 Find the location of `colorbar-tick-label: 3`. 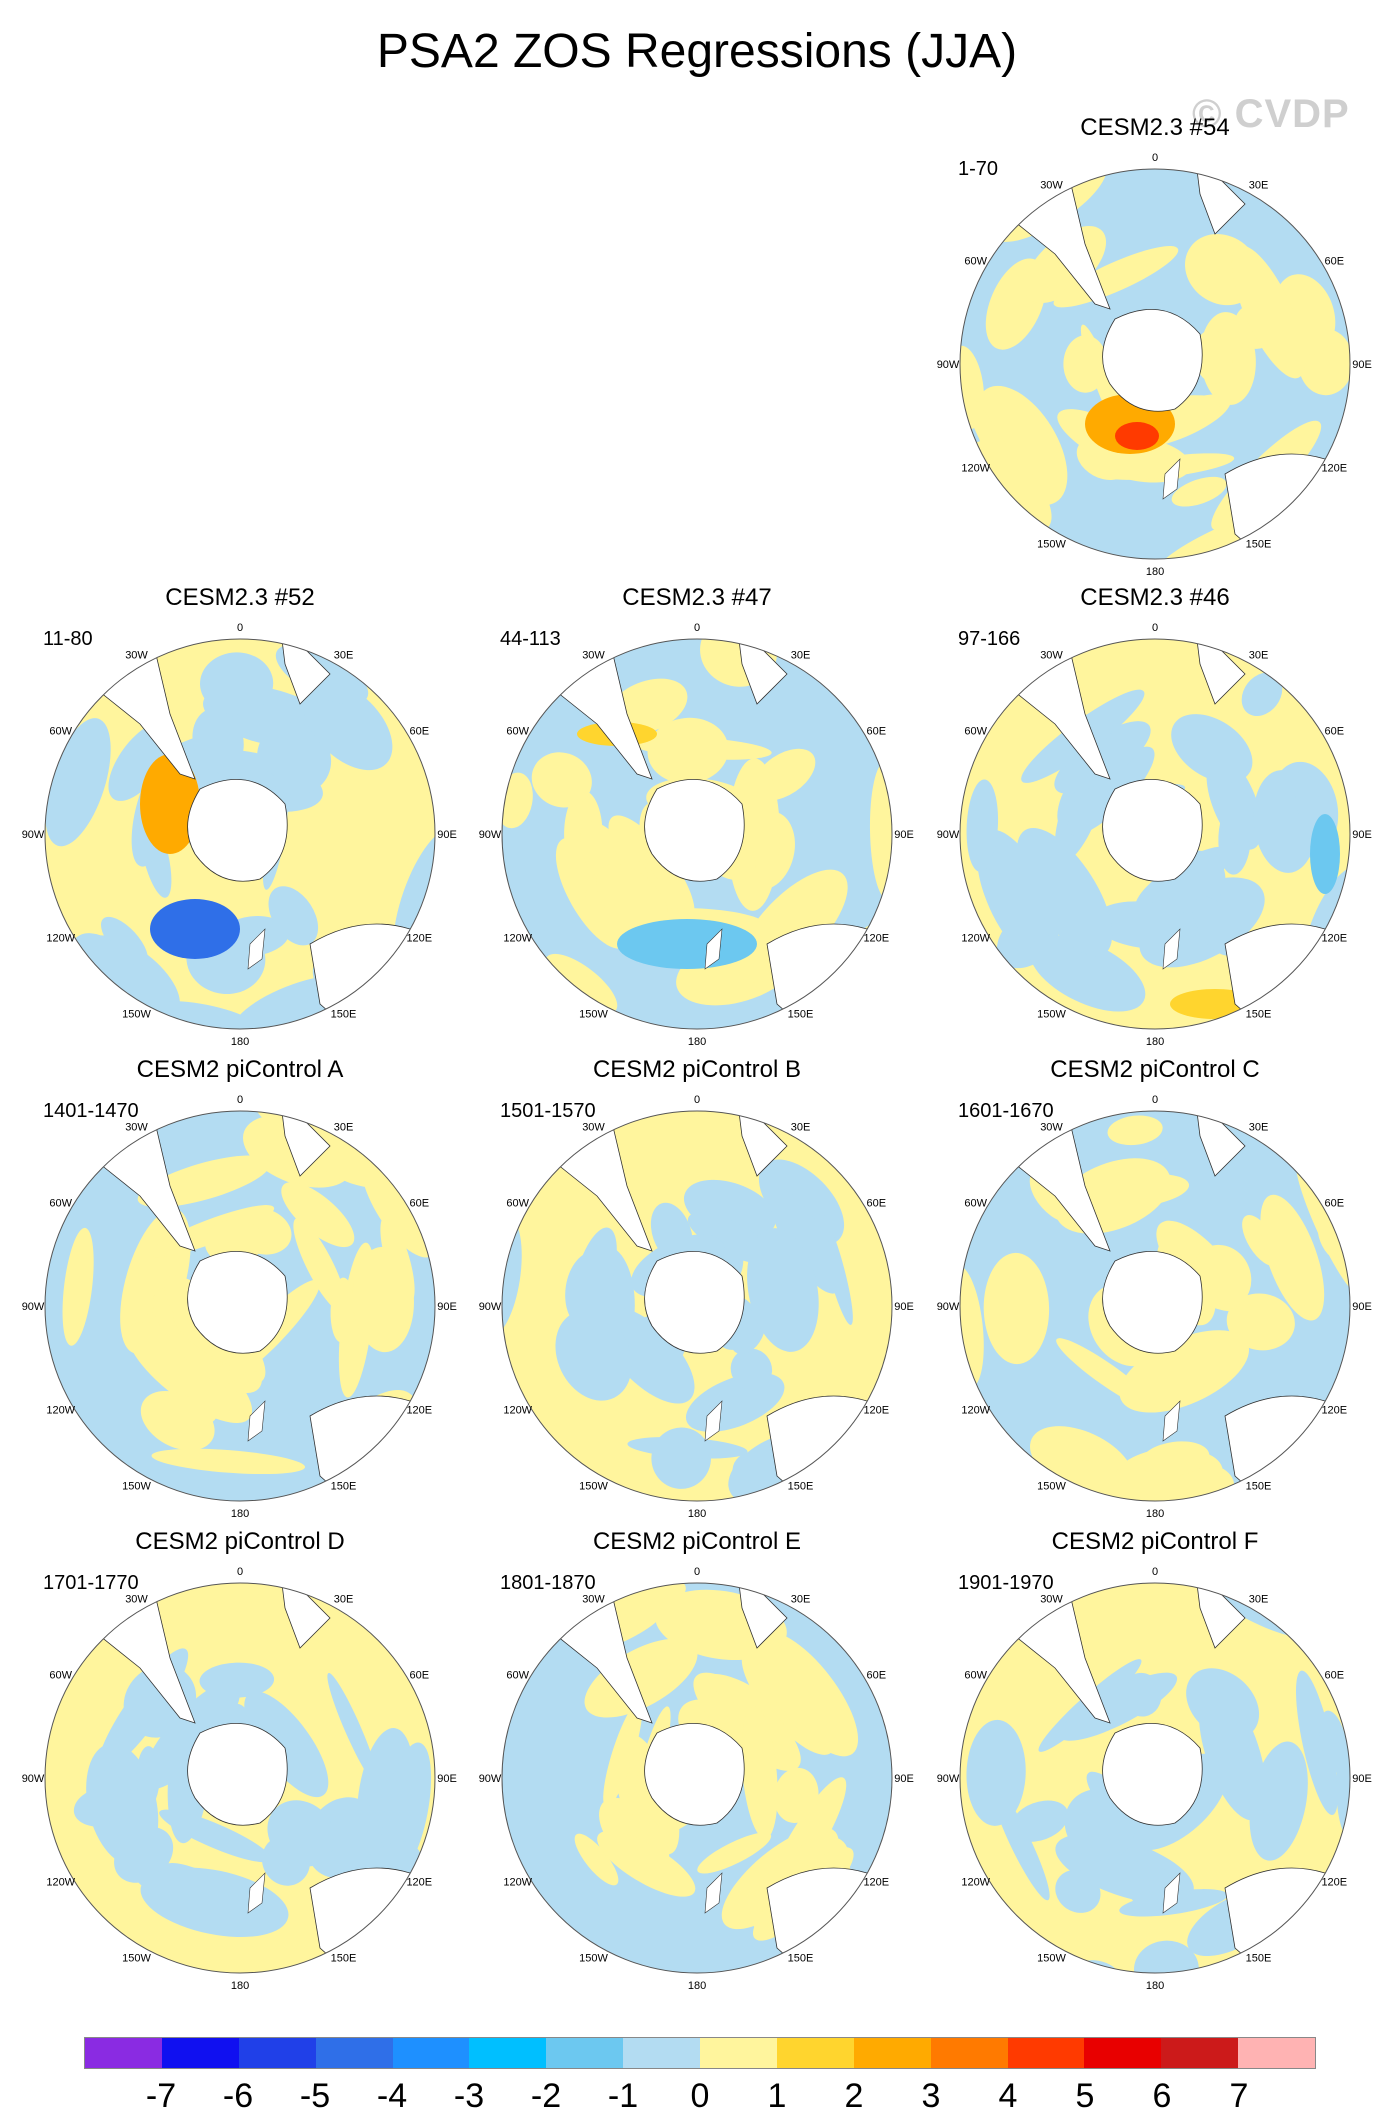

colorbar-tick-label: 3 is located at coordinates (931, 2096).